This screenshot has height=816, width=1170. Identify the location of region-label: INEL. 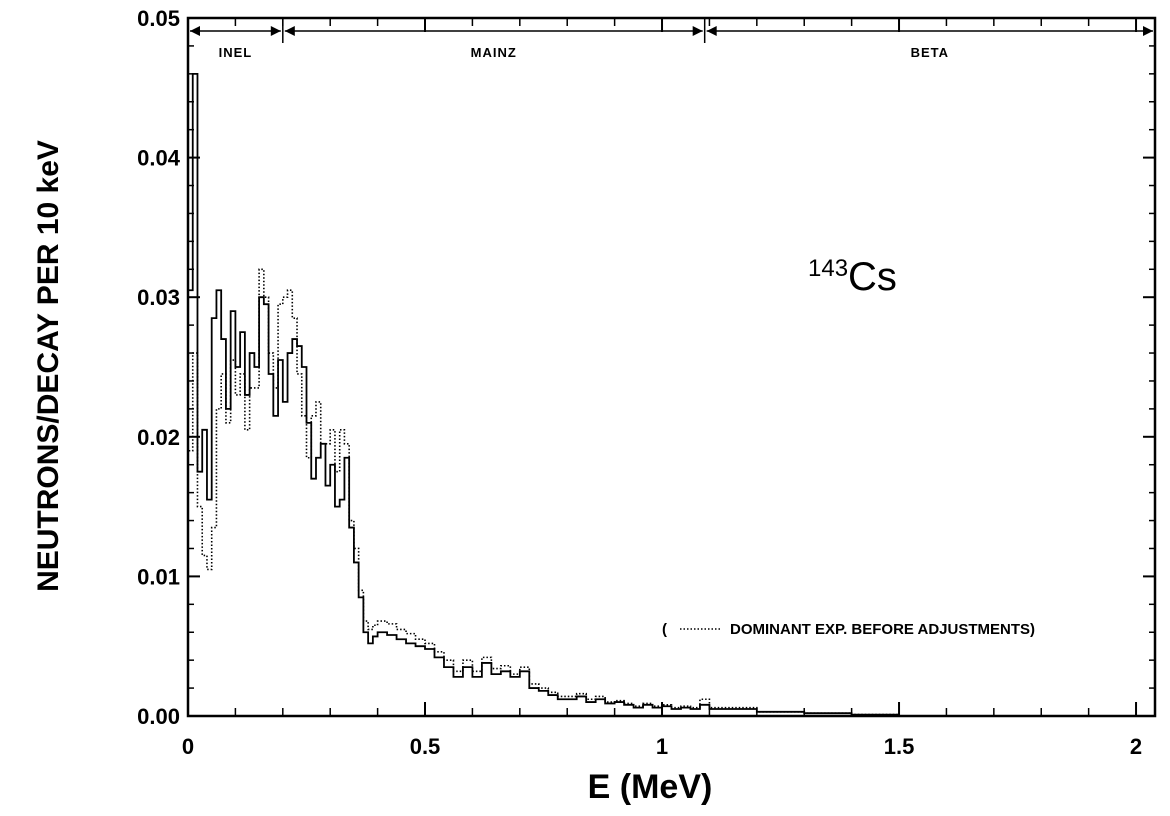
(236, 52).